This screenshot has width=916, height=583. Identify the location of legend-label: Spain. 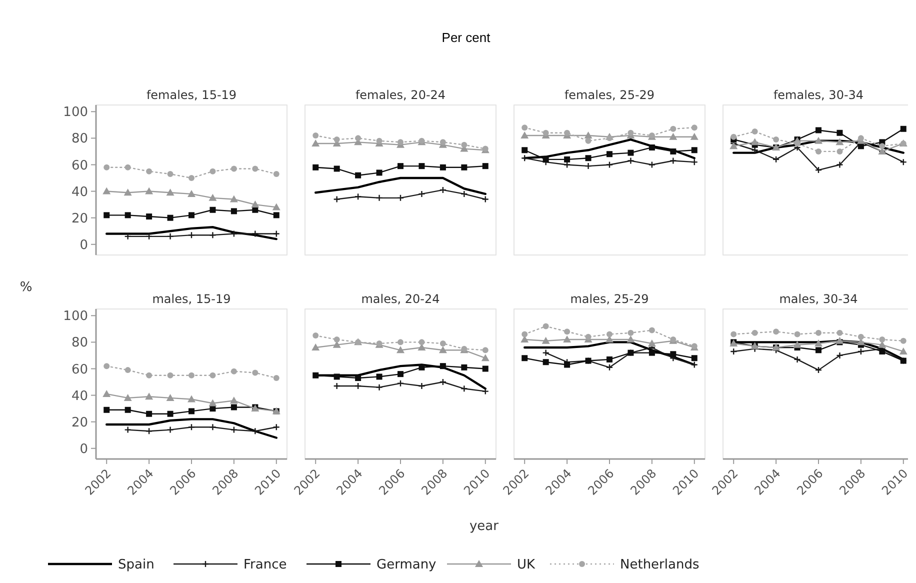
(136, 565).